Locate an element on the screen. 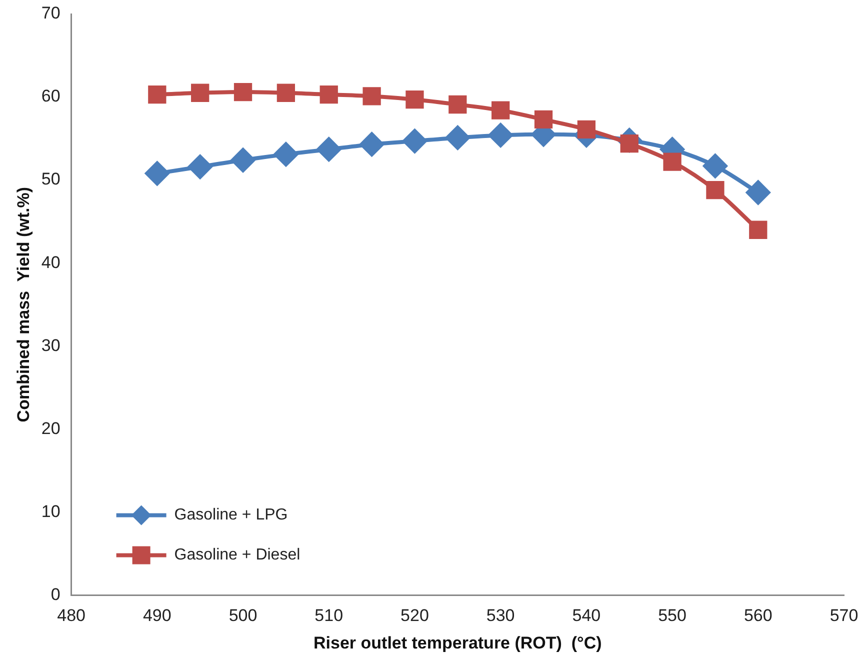 The height and width of the screenshot is (668, 864). y-tick-label: 70 is located at coordinates (50, 13).